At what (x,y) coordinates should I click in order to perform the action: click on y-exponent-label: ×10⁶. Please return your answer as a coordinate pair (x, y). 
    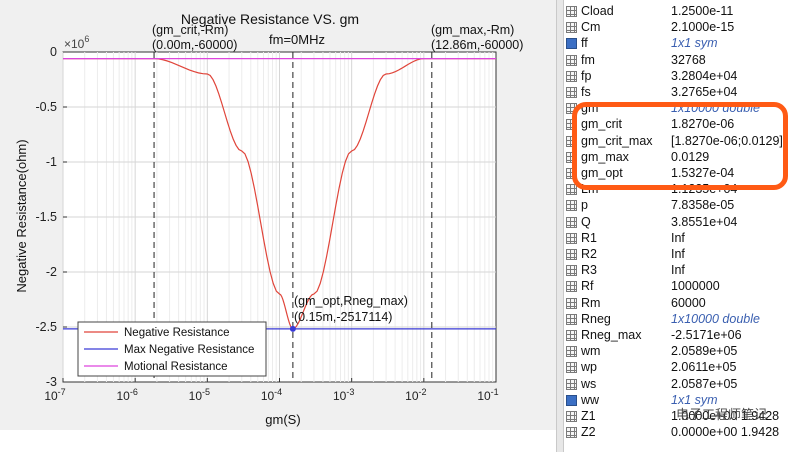
    Looking at the image, I should click on (76, 42).